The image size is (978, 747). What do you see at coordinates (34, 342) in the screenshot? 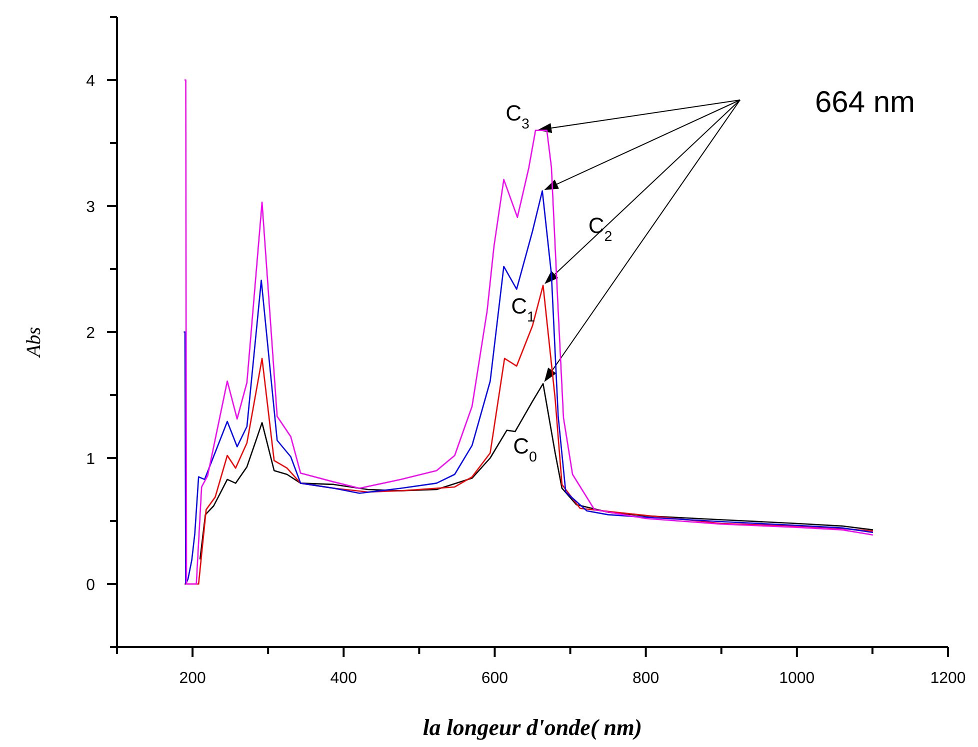
I see `y-axis-title: Abs` at bounding box center [34, 342].